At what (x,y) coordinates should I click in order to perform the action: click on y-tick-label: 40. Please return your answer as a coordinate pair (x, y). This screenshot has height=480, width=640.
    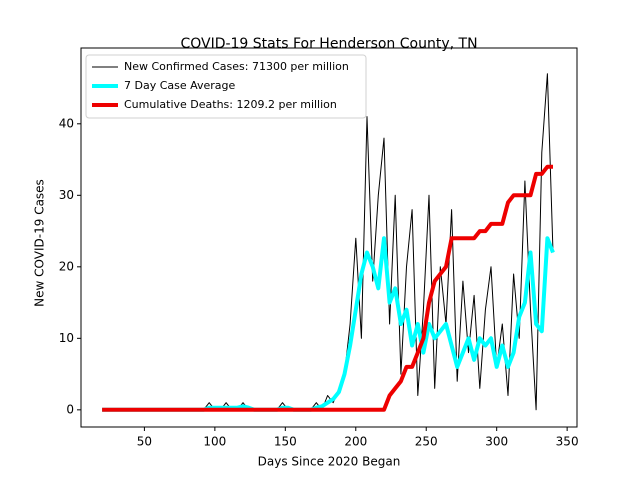
    Looking at the image, I should click on (66, 123).